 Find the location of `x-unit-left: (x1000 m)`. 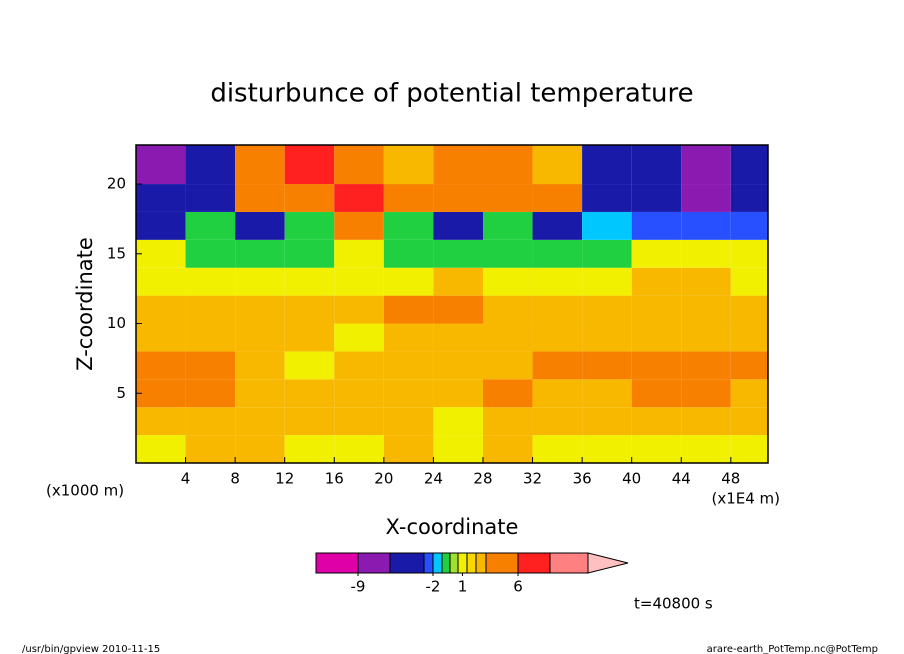

x-unit-left: (x1000 m) is located at coordinates (85, 491).